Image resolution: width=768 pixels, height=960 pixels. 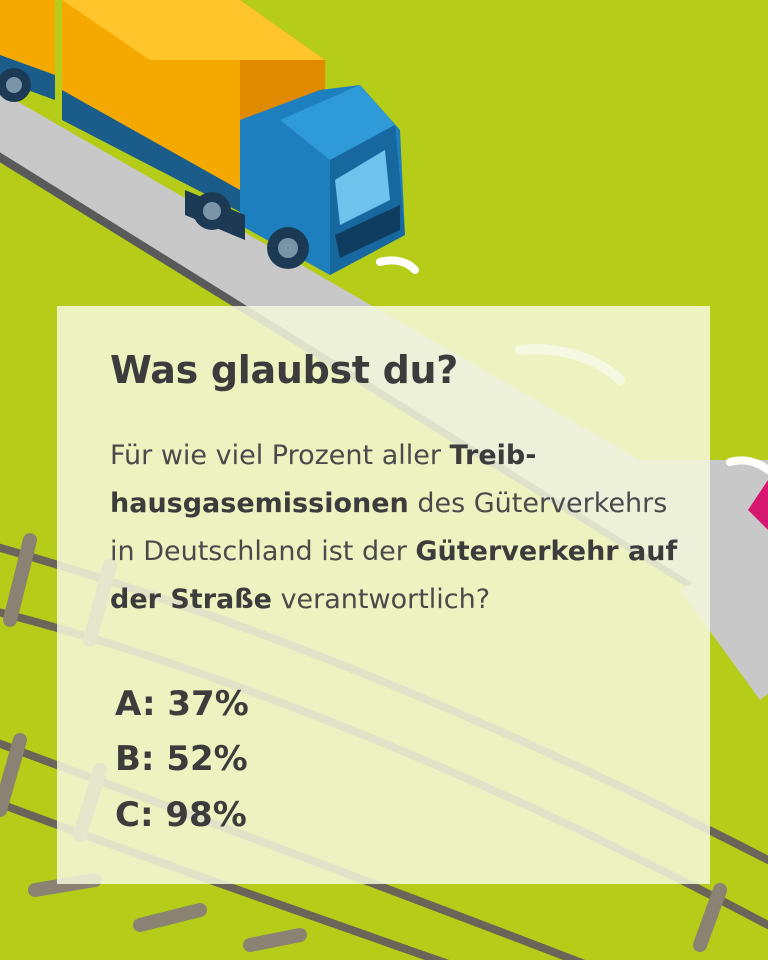 I want to click on question-bold-2: Güterverkehr auf der Straße, so click(x=394, y=575).